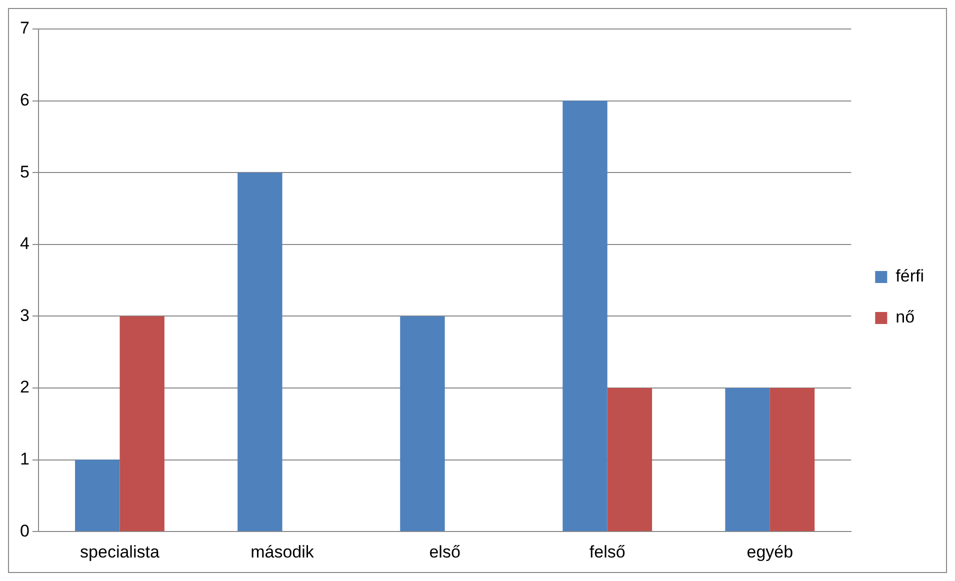 The image size is (955, 581). What do you see at coordinates (905, 317) in the screenshot?
I see `legend-label: nő` at bounding box center [905, 317].